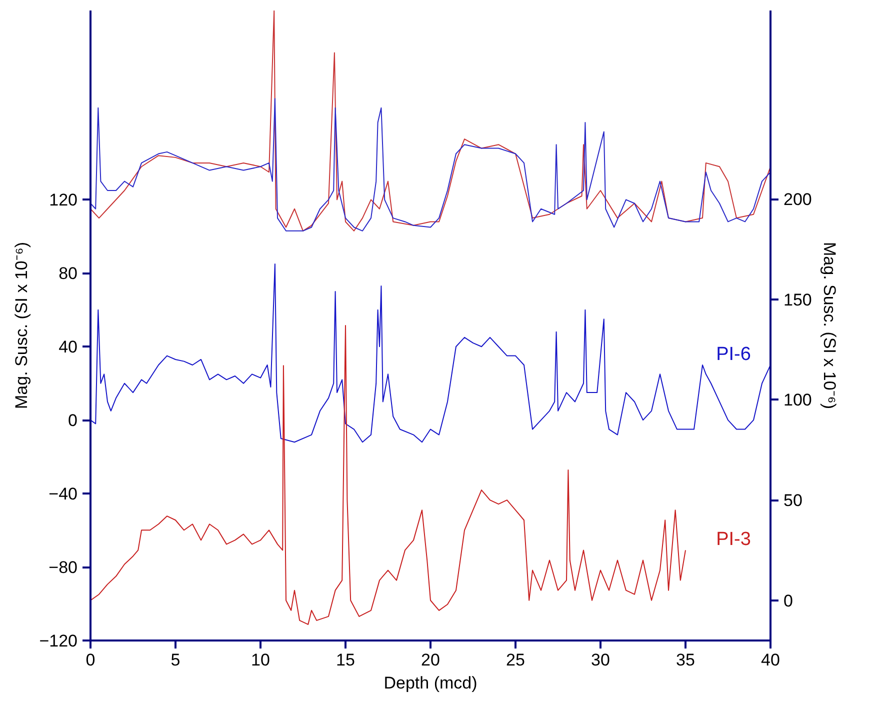 Image resolution: width=874 pixels, height=706 pixels. Describe the element at coordinates (798, 400) in the screenshot. I see `y2-tick-label: 100` at that location.